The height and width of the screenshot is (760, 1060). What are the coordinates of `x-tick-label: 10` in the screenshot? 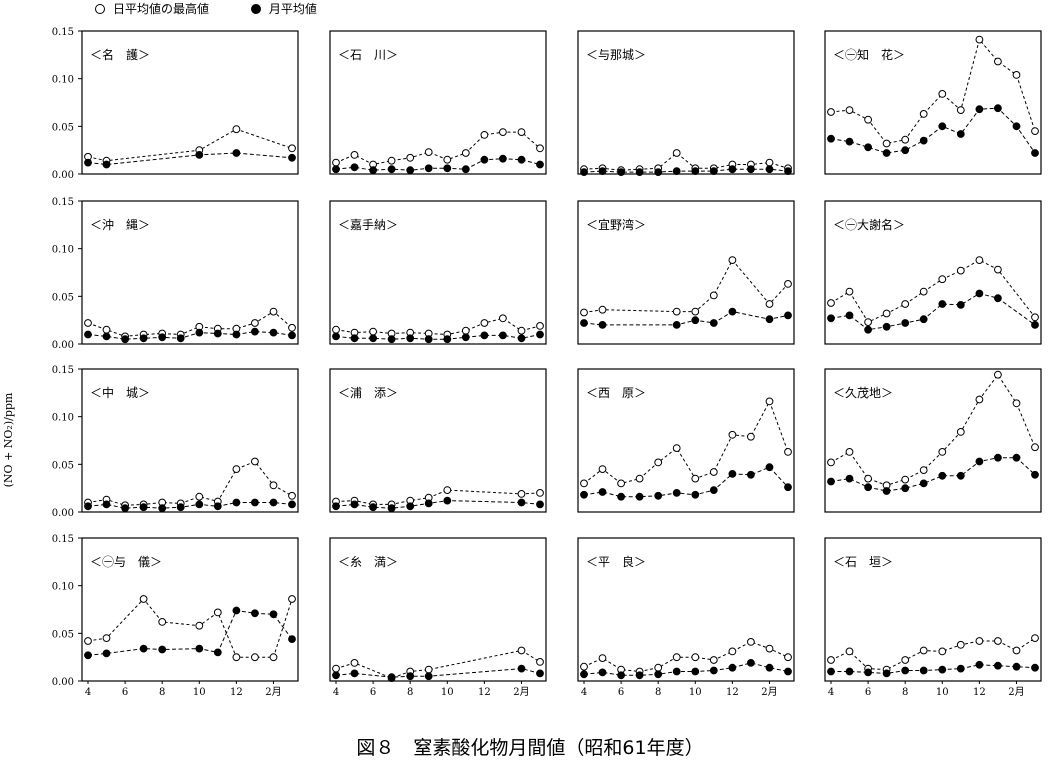 It's located at (199, 692).